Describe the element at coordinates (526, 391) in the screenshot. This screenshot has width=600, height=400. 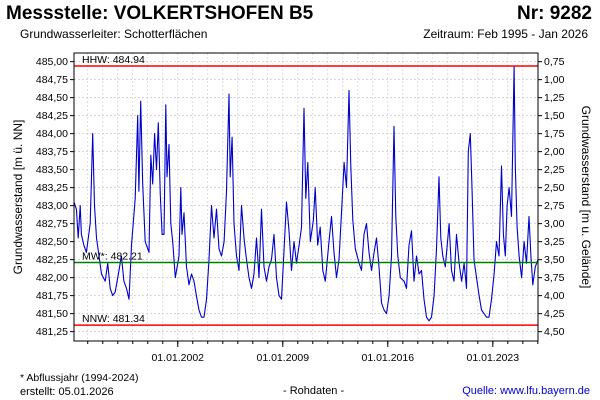
I see `source-link: Quelle: www.lfu.bayern.de` at that location.